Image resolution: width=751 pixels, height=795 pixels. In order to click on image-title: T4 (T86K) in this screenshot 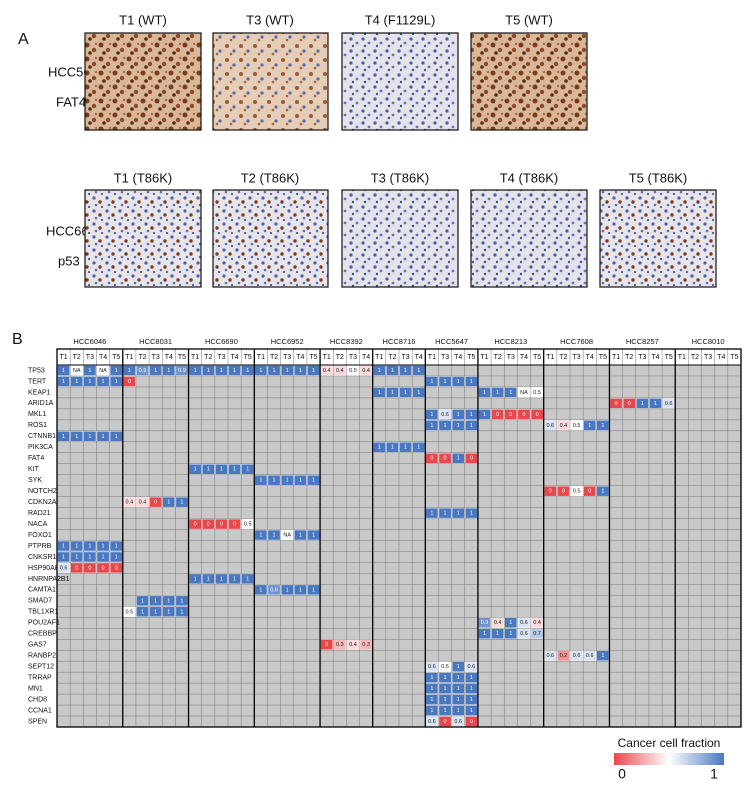, I will do `click(529, 177)`.